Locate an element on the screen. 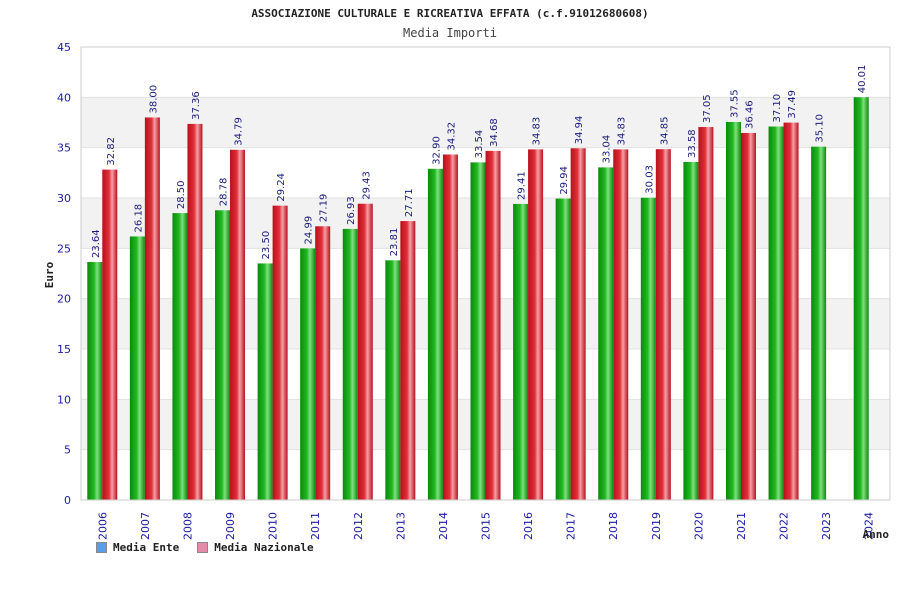  x-tick-label: 2016 is located at coordinates (528, 526).